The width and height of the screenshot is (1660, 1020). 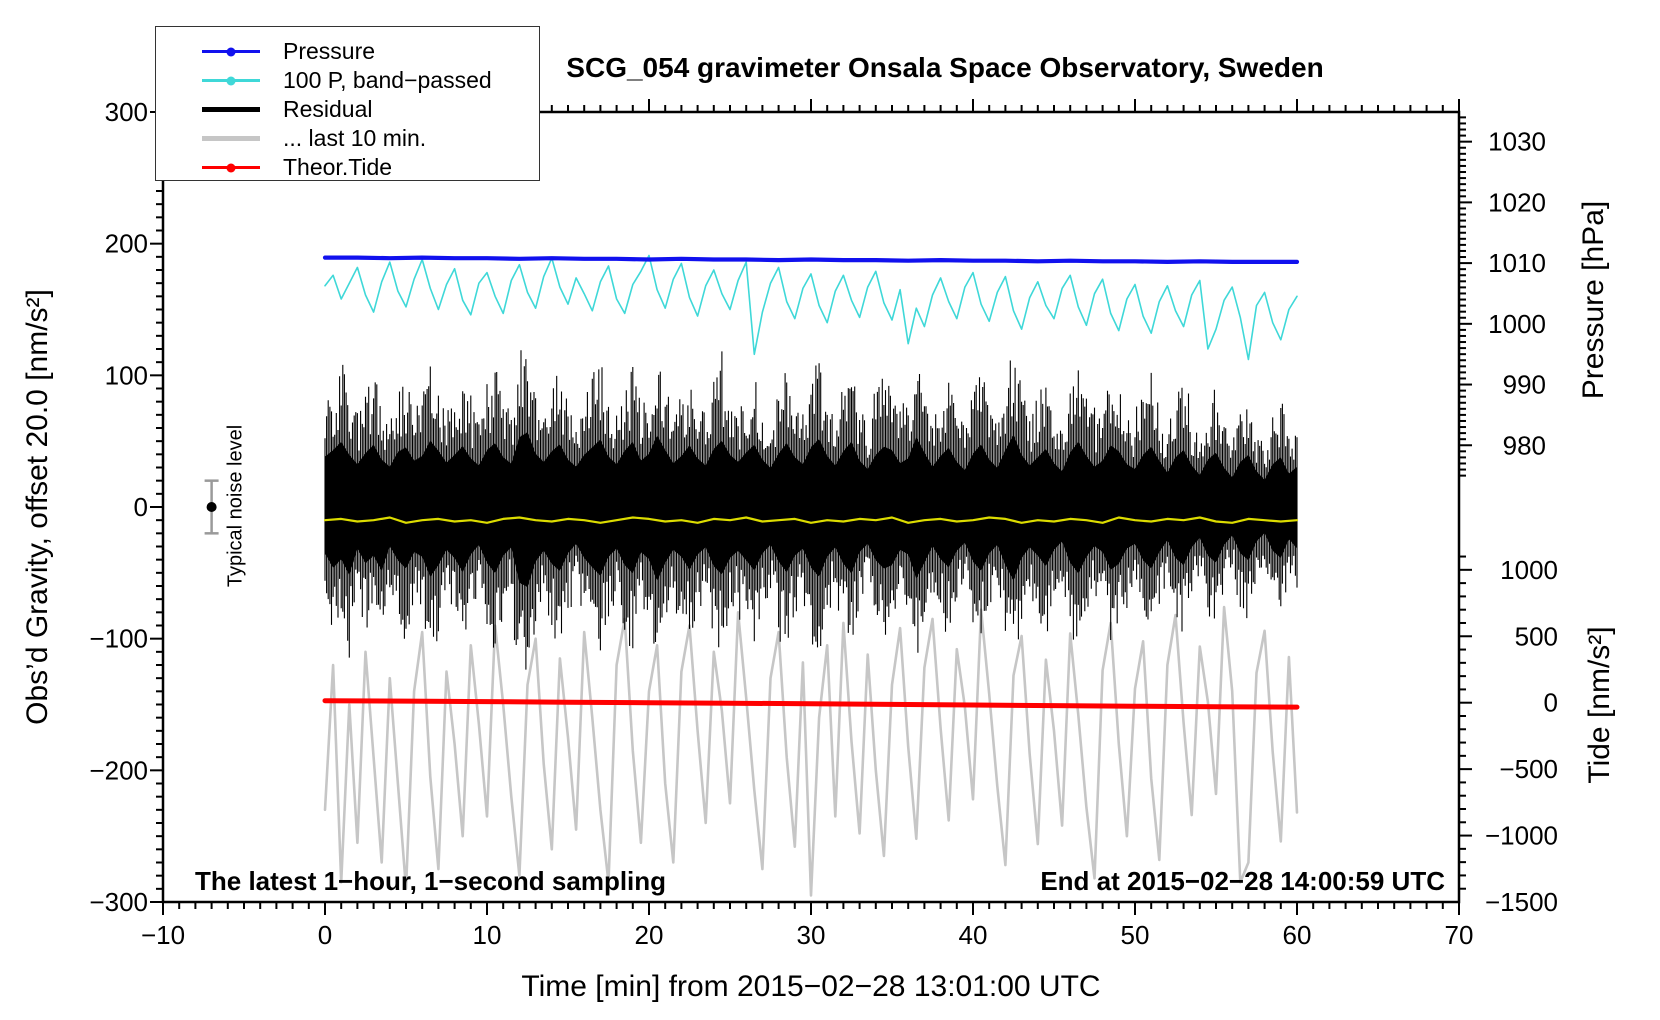 I want to click on legend-item--last-10-min-: ... last 10 min., so click(x=347, y=138).